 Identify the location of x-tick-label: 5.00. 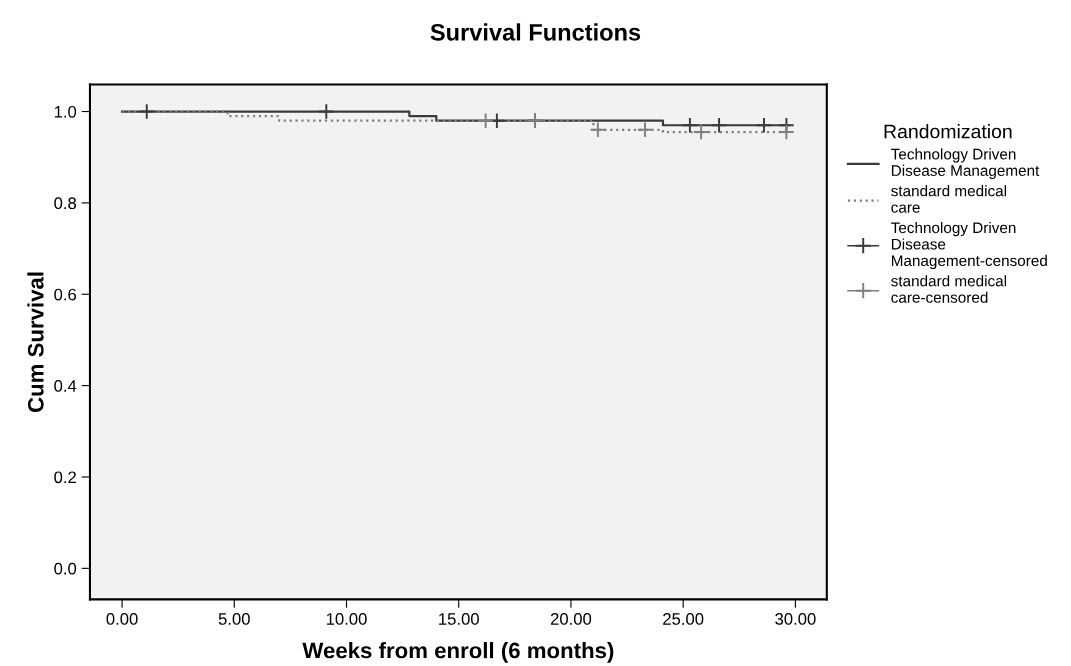
(234, 619).